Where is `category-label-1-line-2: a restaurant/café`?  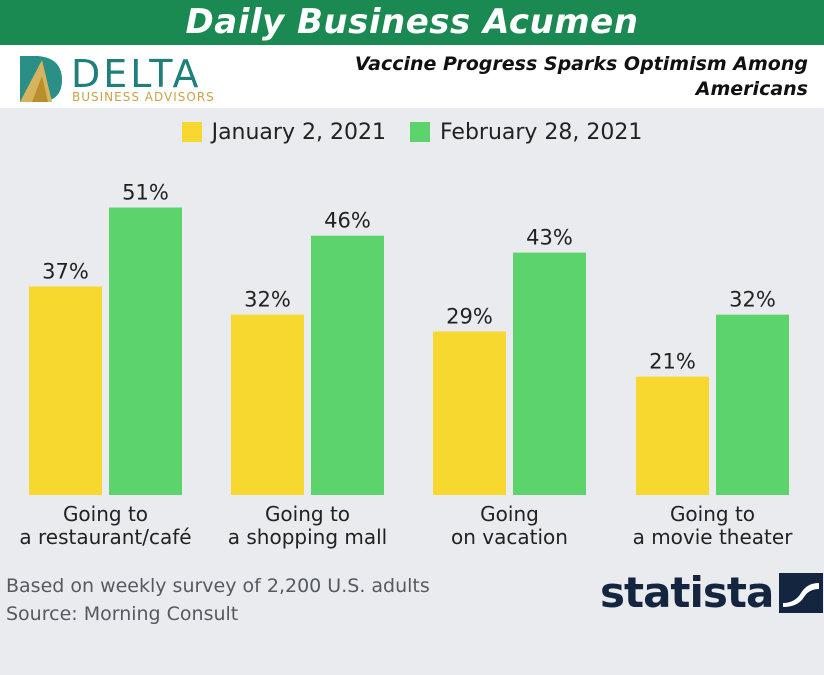
category-label-1-line-2: a restaurant/café is located at coordinates (105, 537).